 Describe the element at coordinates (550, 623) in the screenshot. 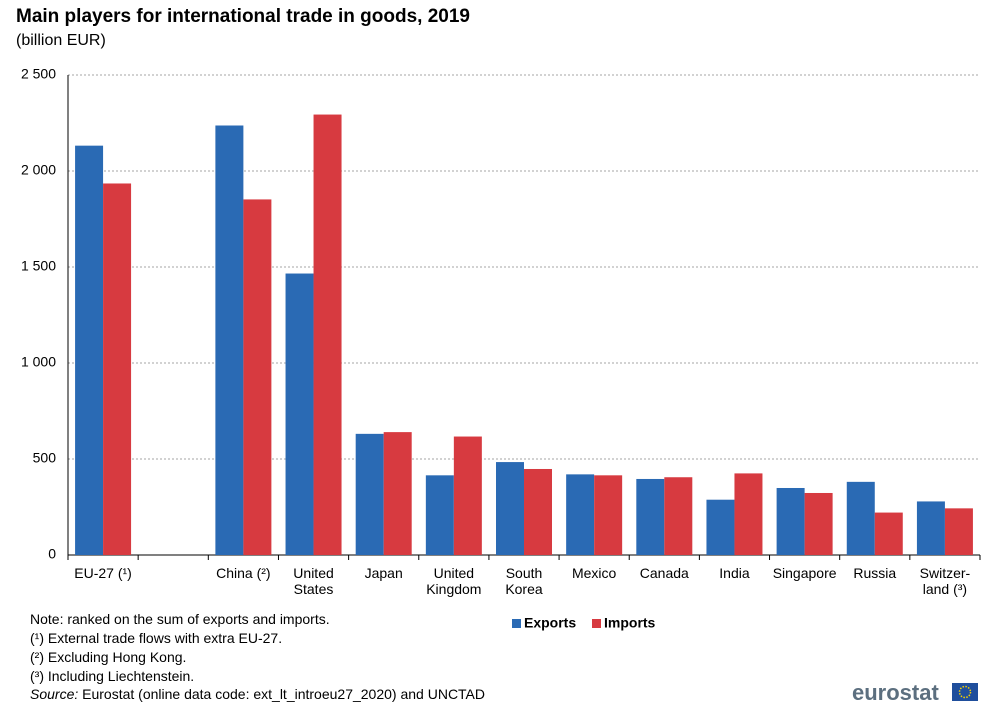

I see `legend-label: Exports` at that location.